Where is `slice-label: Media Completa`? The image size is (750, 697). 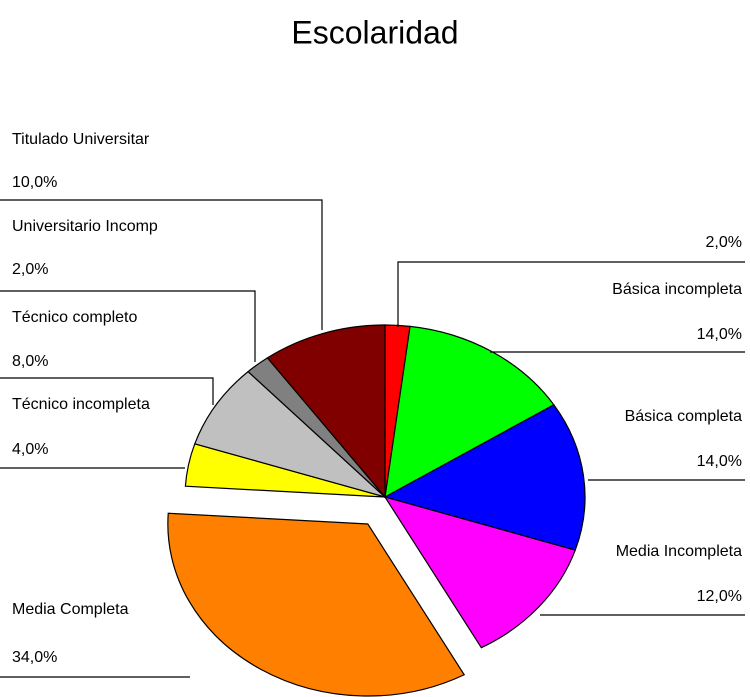
slice-label: Media Completa is located at coordinates (70, 609).